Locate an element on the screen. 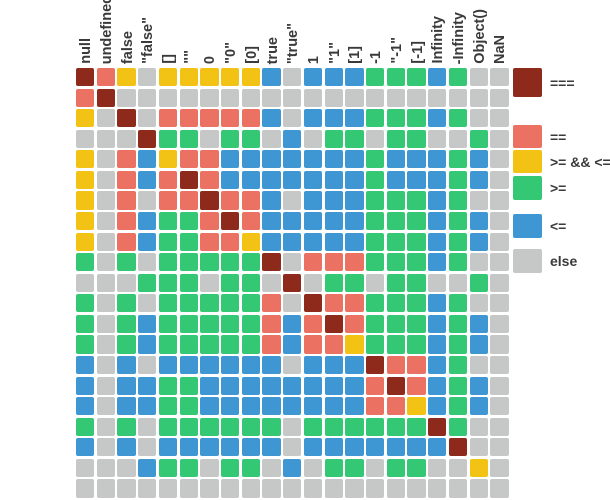 Image resolution: width=610 pixels, height=500 pixels. col-header-10: "true" is located at coordinates (293, 32).